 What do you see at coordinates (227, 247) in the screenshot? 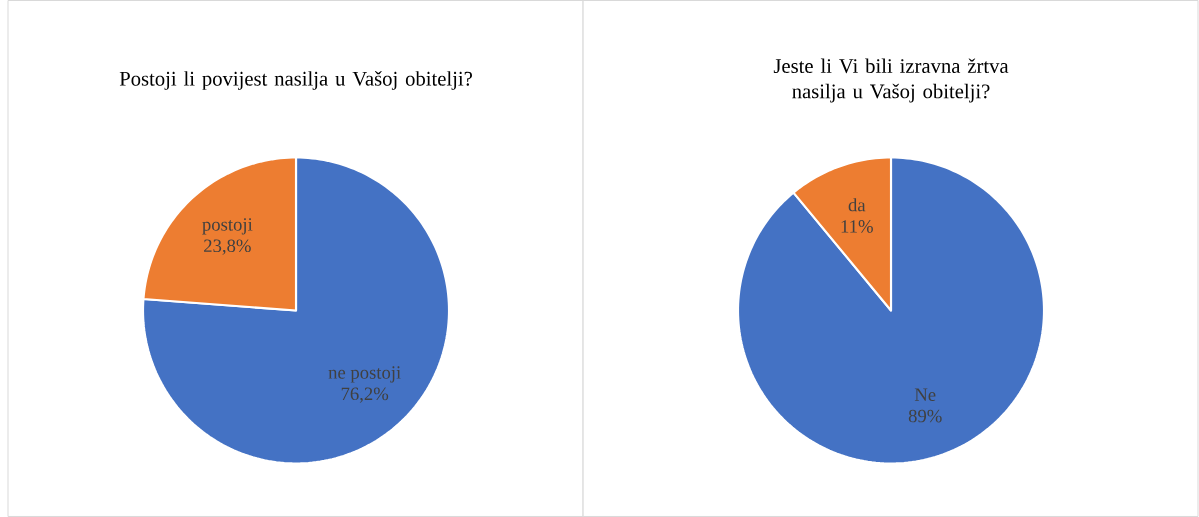
I see `data-label: 23,8%` at bounding box center [227, 247].